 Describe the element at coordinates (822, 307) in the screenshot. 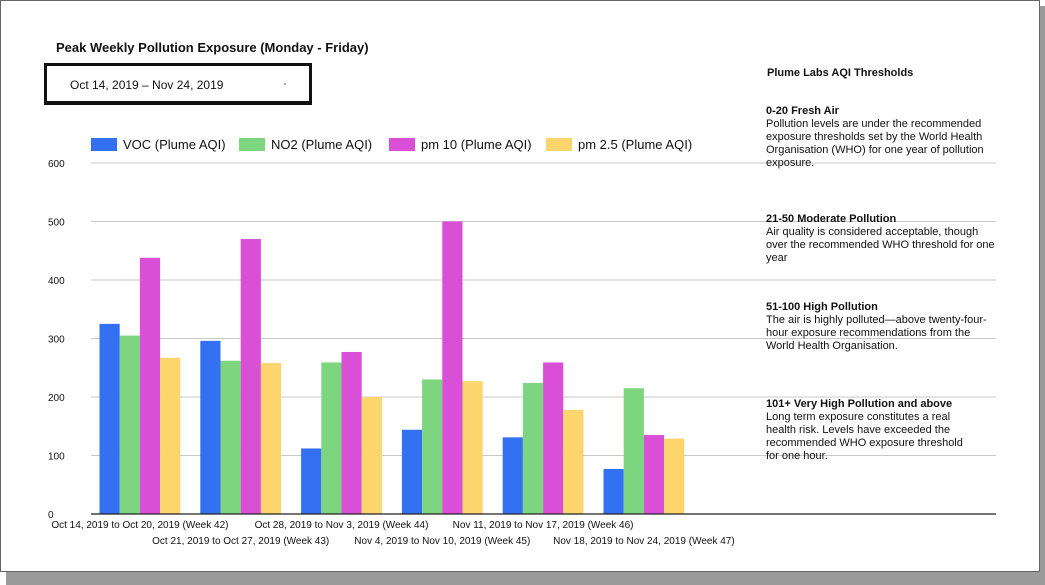

I see `threshold-heading: 51-100 High Pollution` at that location.